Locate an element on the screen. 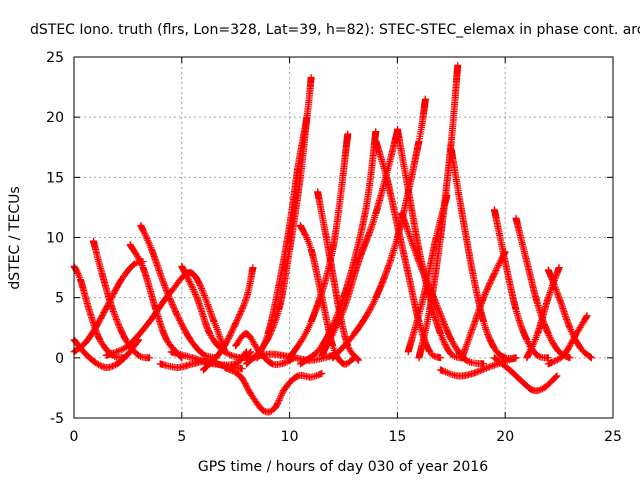  x-tick-label: 20 is located at coordinates (505, 437).